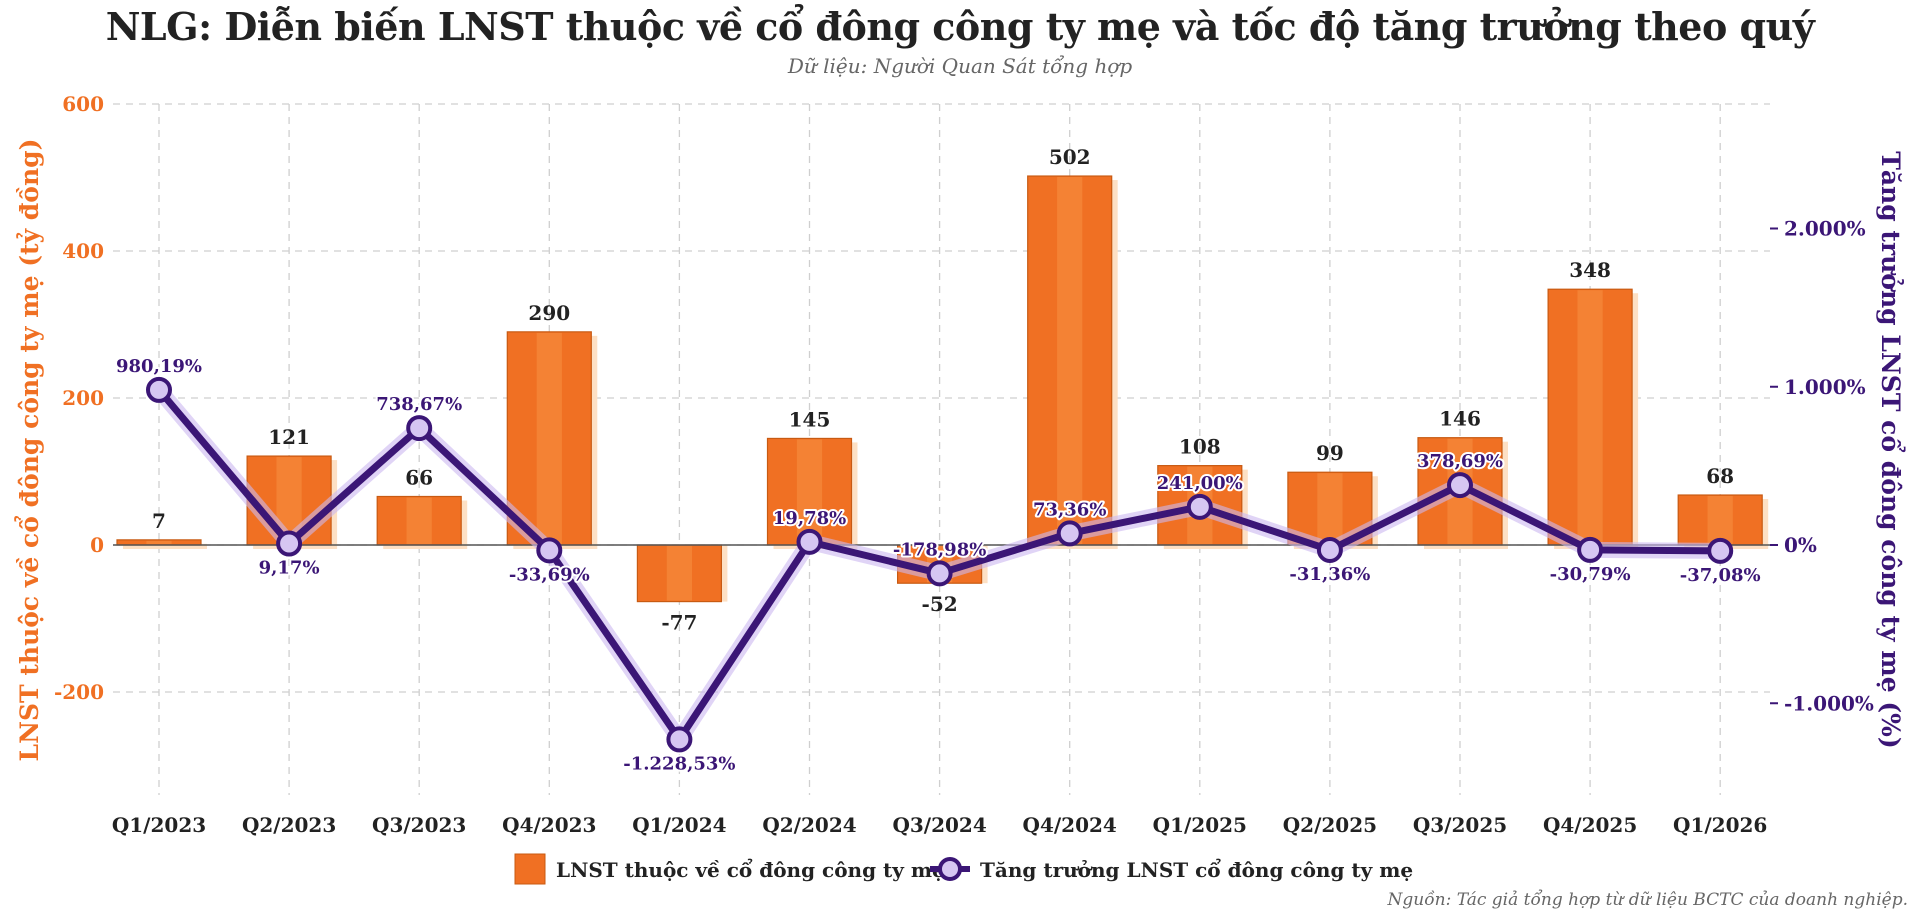  Describe the element at coordinates (1200, 447) in the screenshot. I see `bar-value-label: 108` at that location.